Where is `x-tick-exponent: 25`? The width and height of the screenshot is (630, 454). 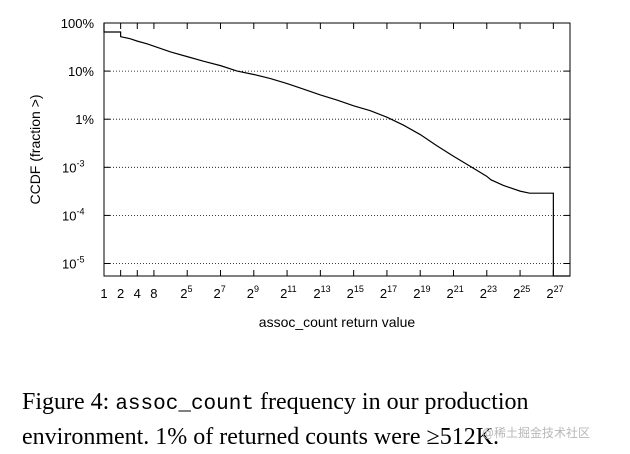 x-tick-exponent: 25 is located at coordinates (525, 289).